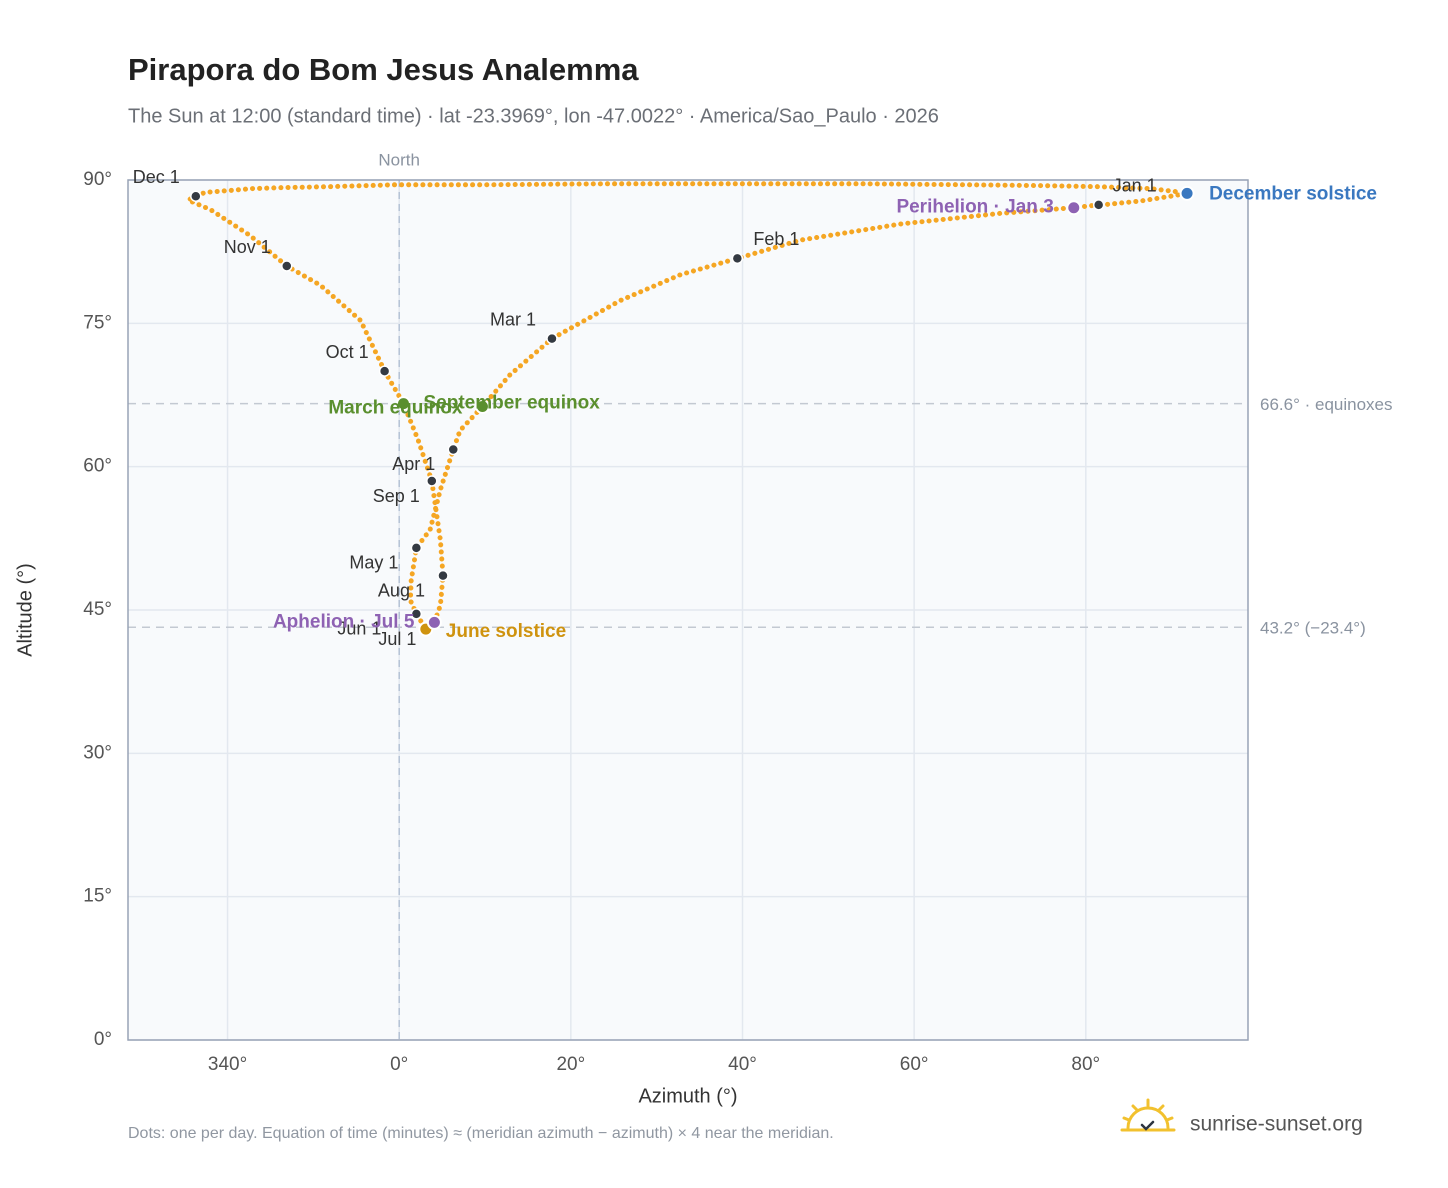 The height and width of the screenshot is (1188, 1448). I want to click on brand-logo, so click(1148, 1115).